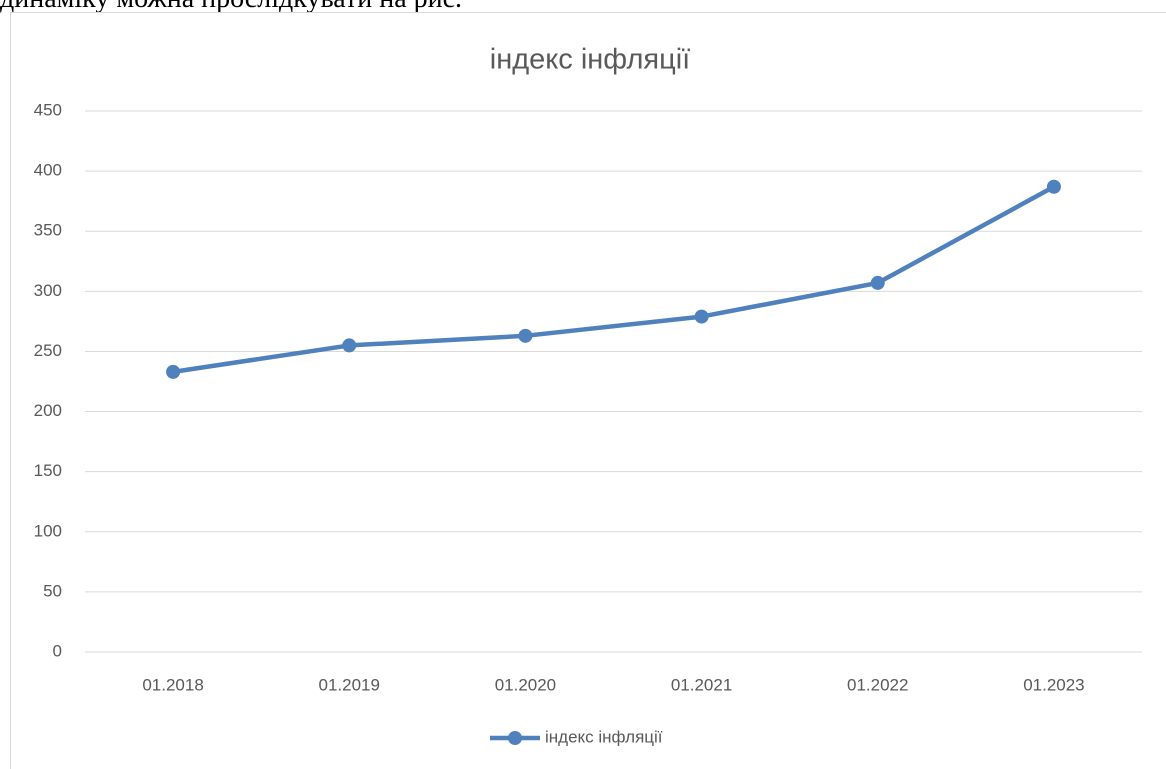  Describe the element at coordinates (48, 410) in the screenshot. I see `y-tick-label: 200` at that location.